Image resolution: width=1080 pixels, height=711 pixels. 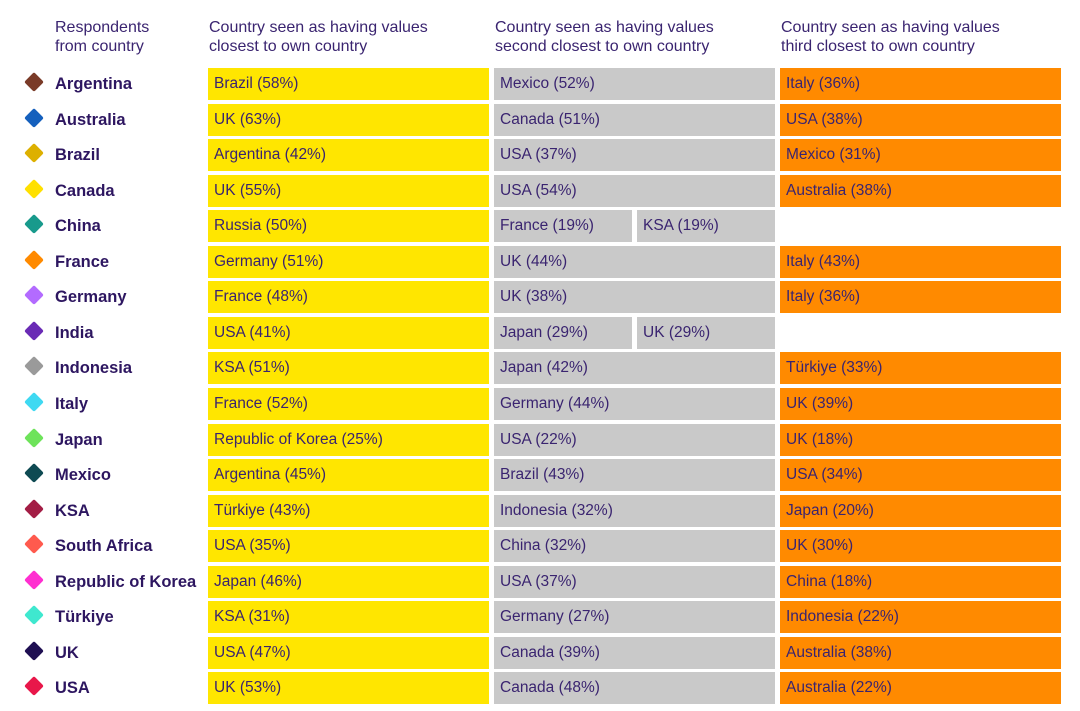 What do you see at coordinates (348, 403) in the screenshot?
I see `closest-cell: France (52%)` at bounding box center [348, 403].